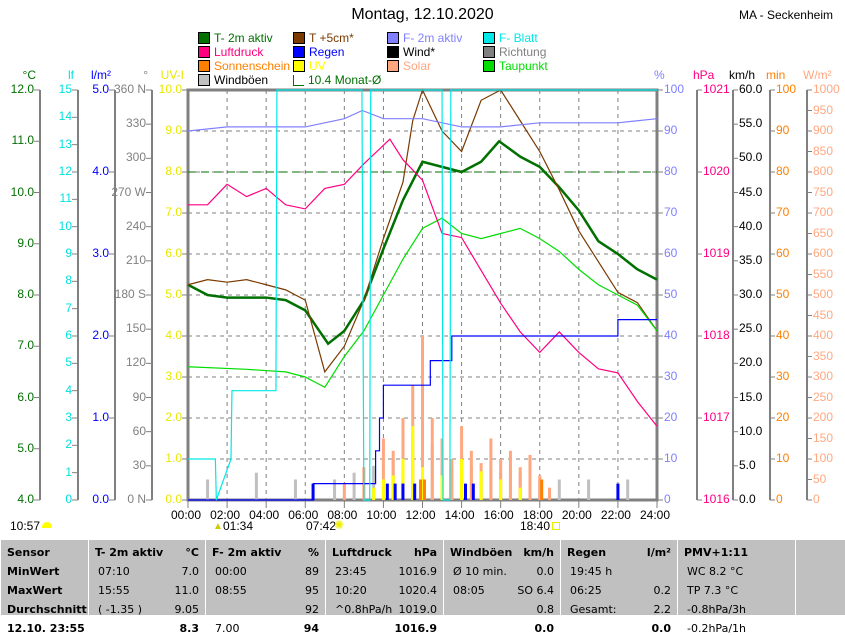 This screenshot has height=635, width=845. What do you see at coordinates (674, 89) in the screenshot?
I see `axis-tick-label: 100` at bounding box center [674, 89].